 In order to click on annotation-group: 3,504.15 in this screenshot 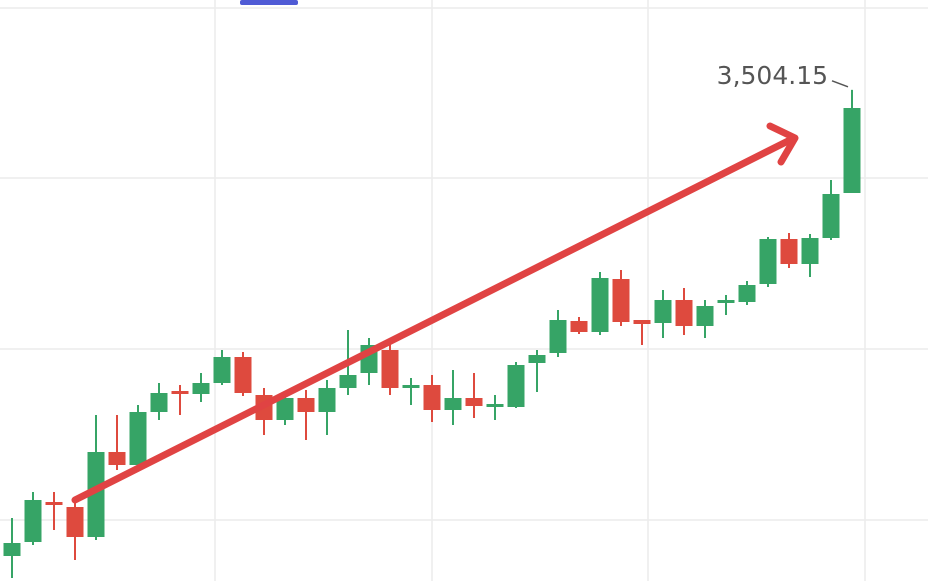, I will do `click(783, 75)`.